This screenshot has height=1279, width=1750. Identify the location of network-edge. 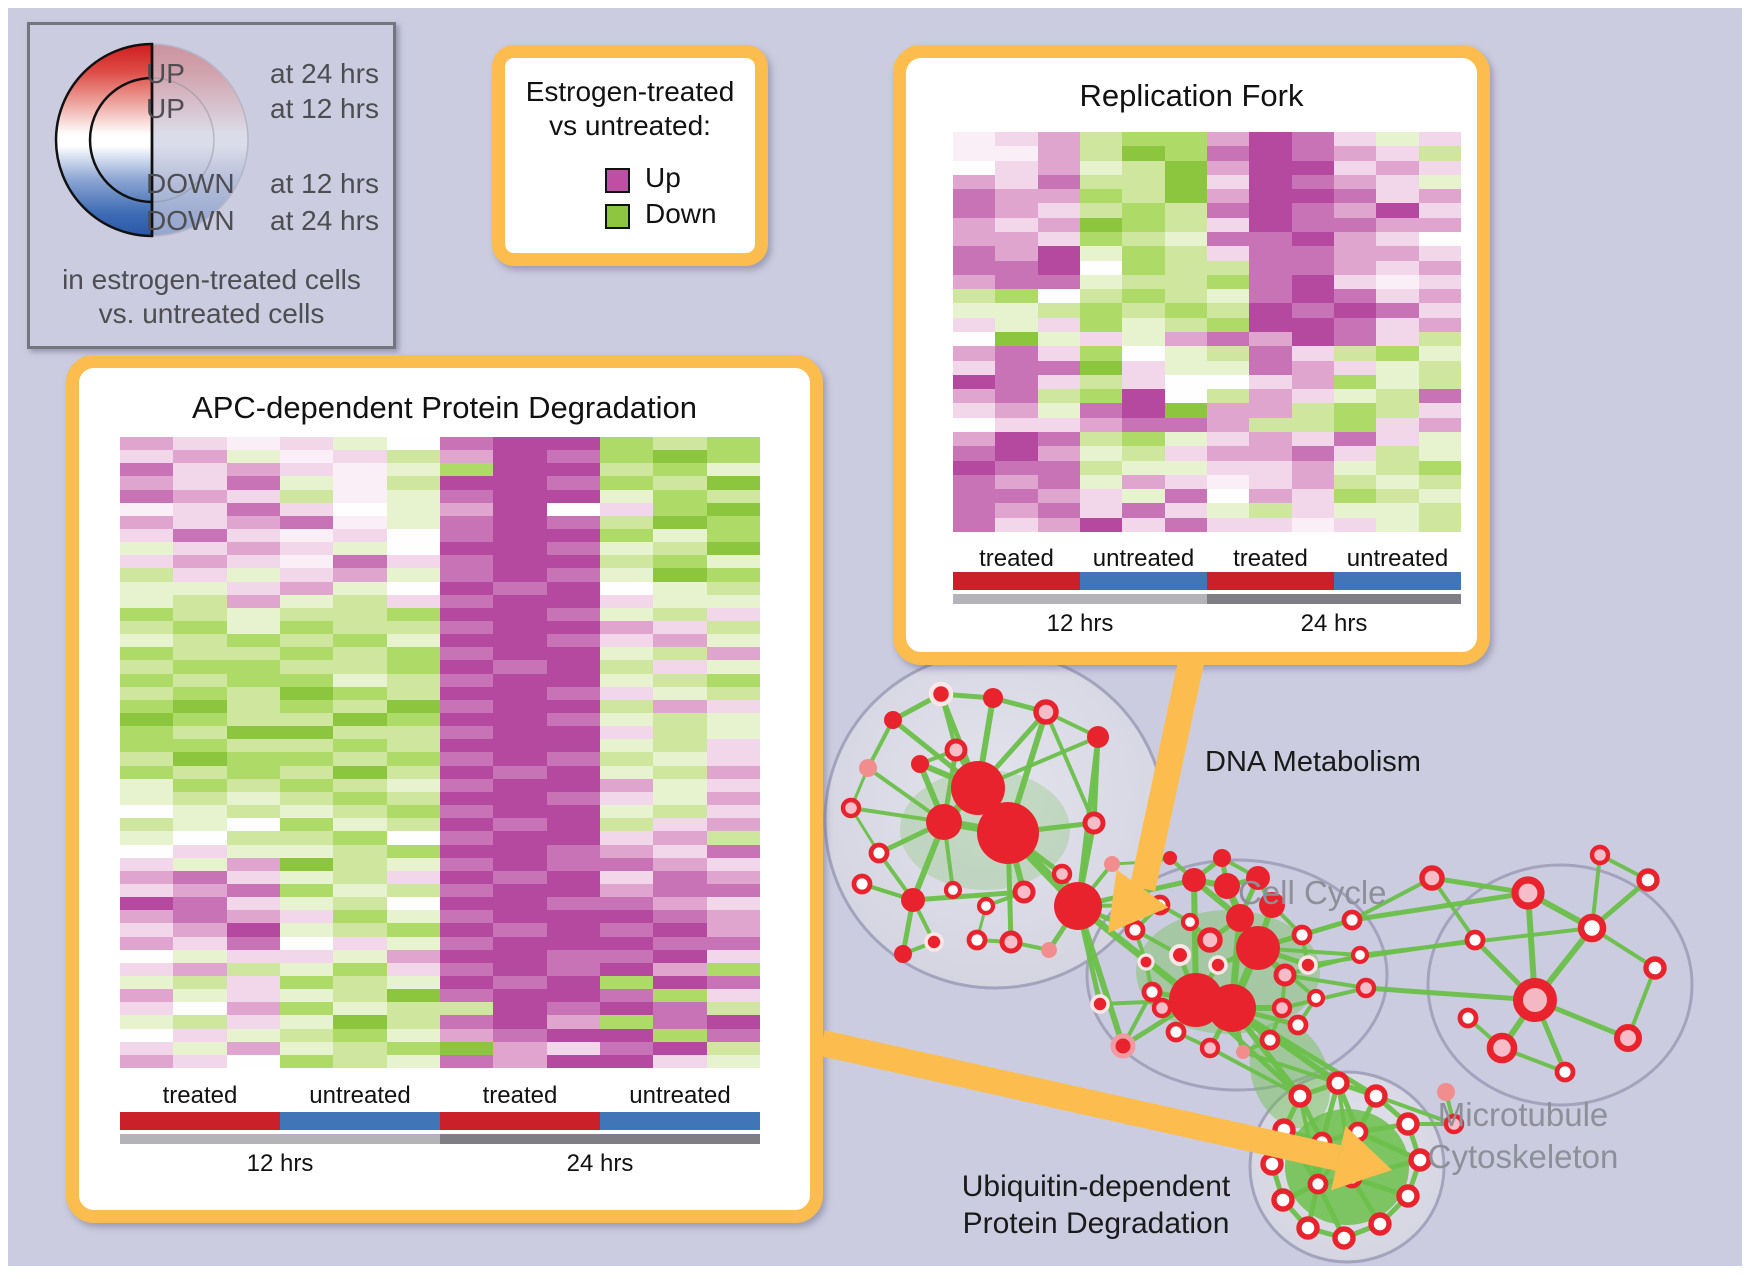
(968, 896).